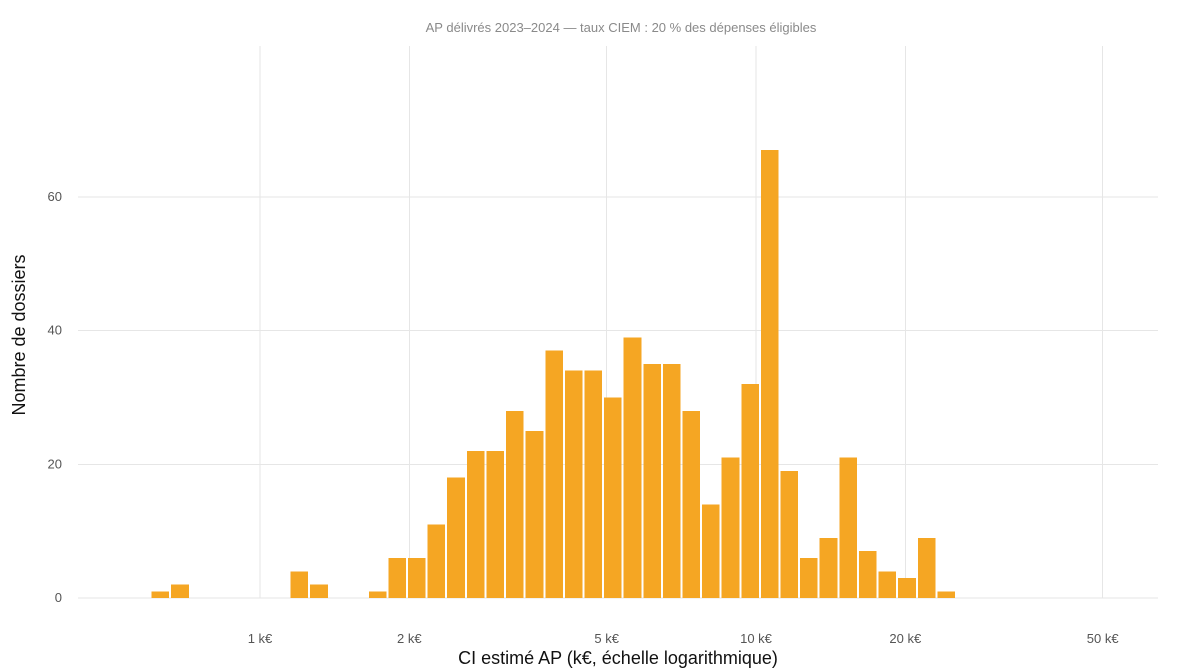 The width and height of the screenshot is (1189, 670). Describe the element at coordinates (260, 638) in the screenshot. I see `x-tick-label: 1 k€` at that location.